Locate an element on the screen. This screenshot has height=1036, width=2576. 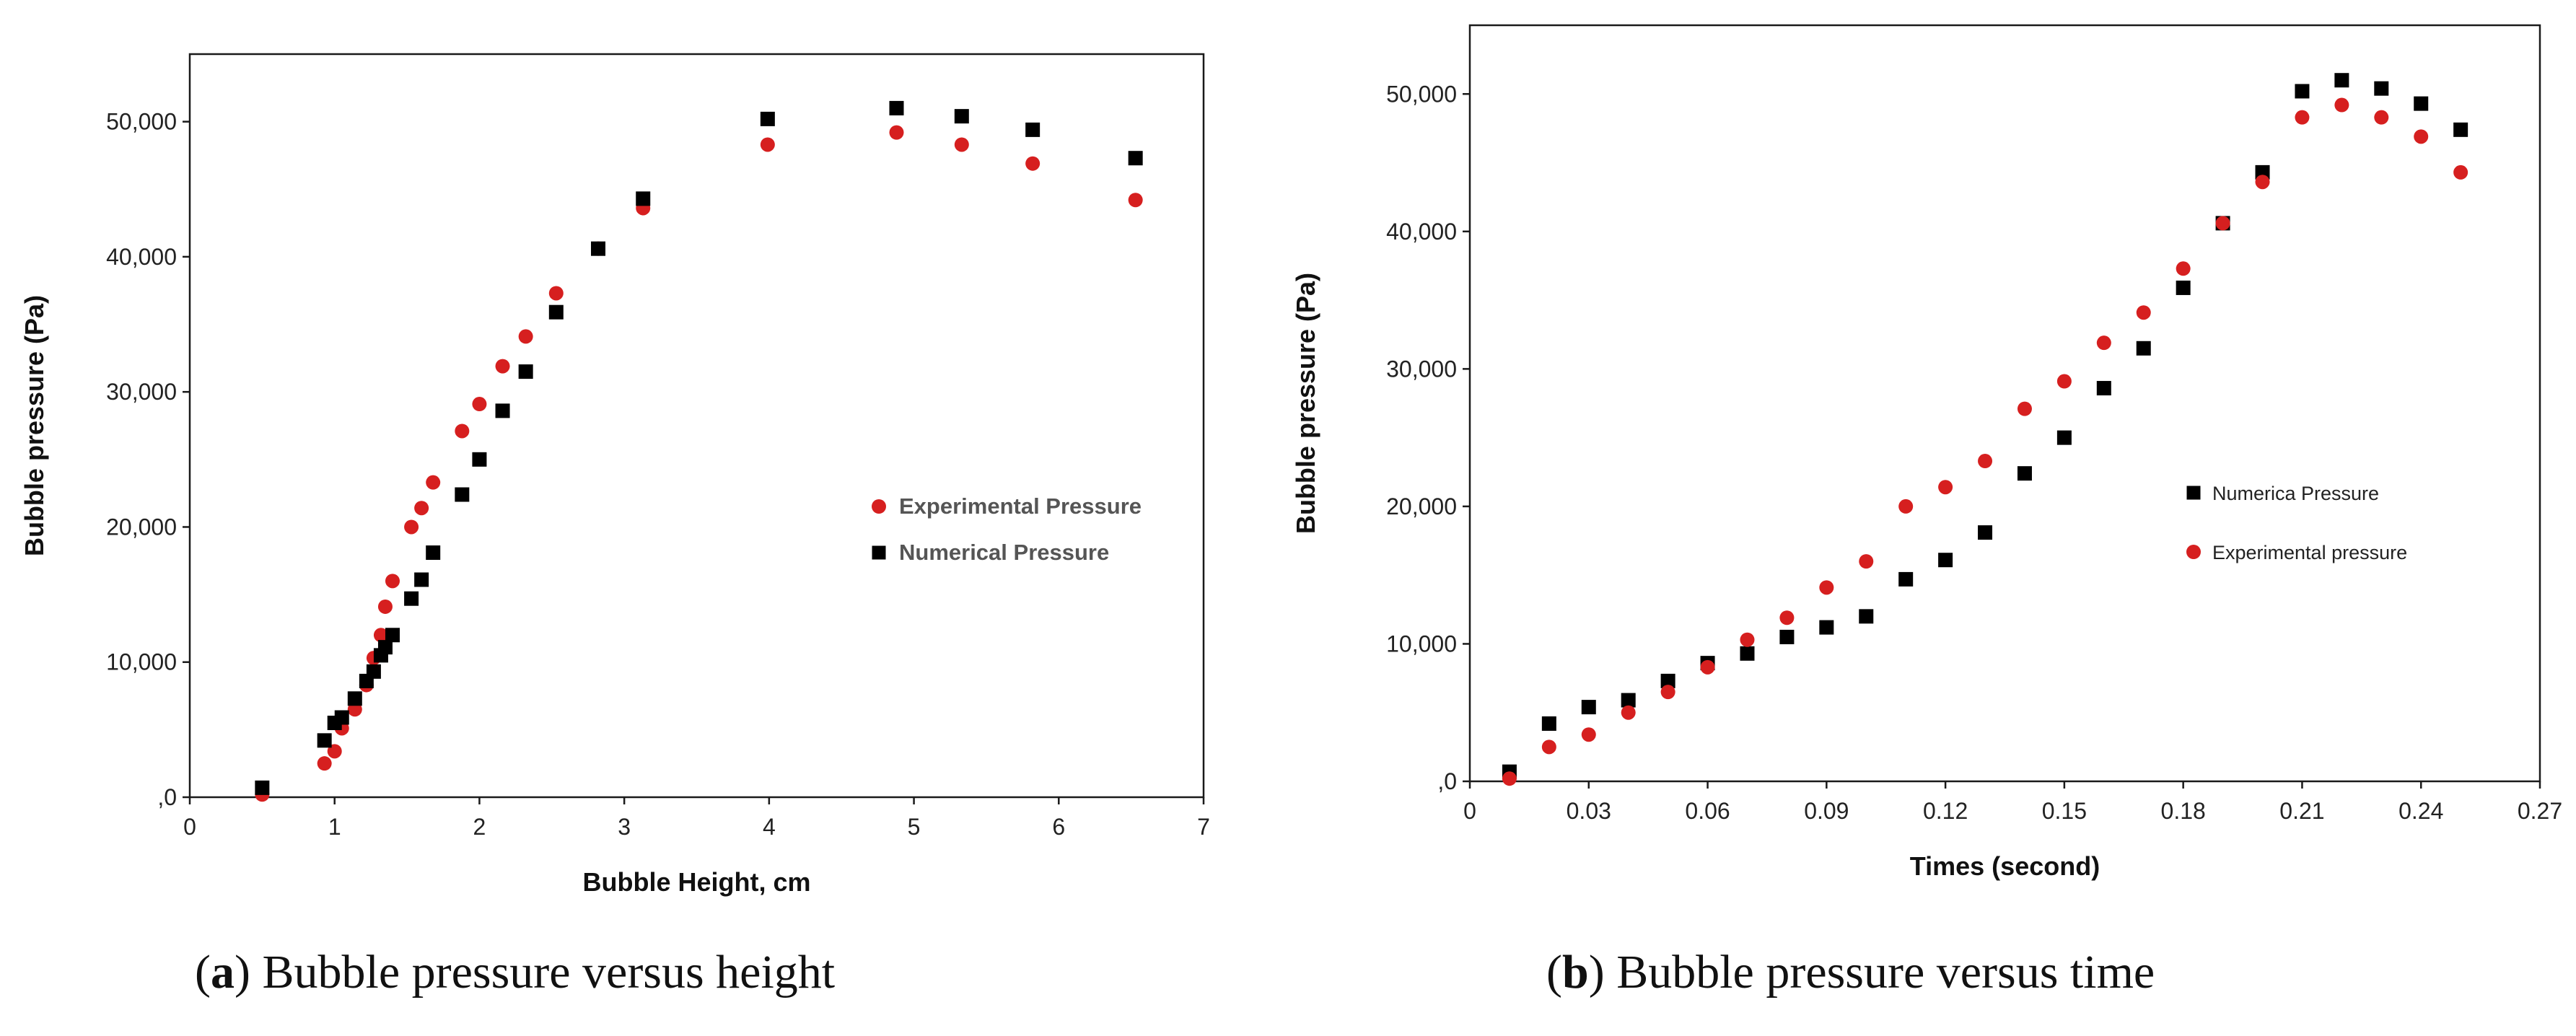
legend-label: Numerical Pressure is located at coordinates (1004, 552).